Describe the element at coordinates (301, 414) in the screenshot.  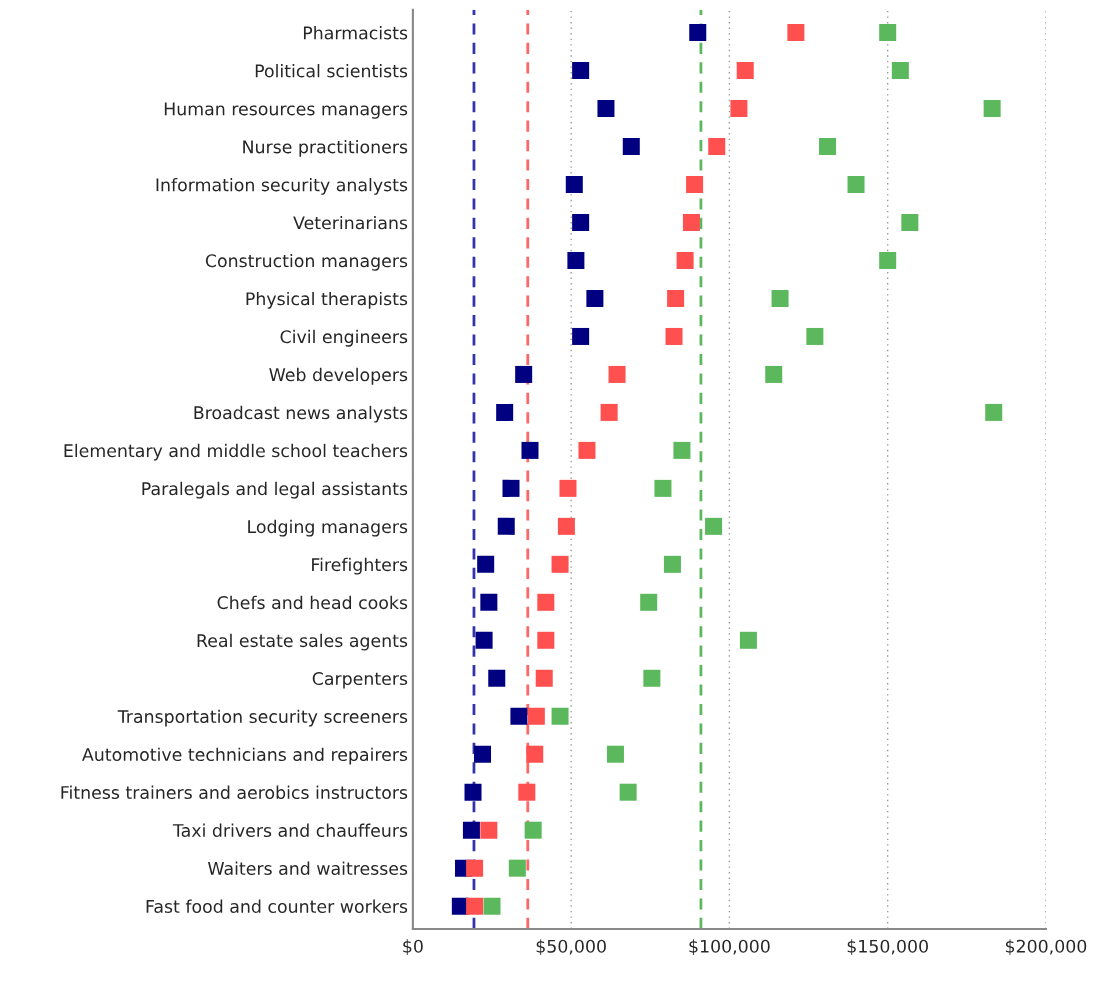
I see `y-tick-label: Broadcast news analysts` at that location.